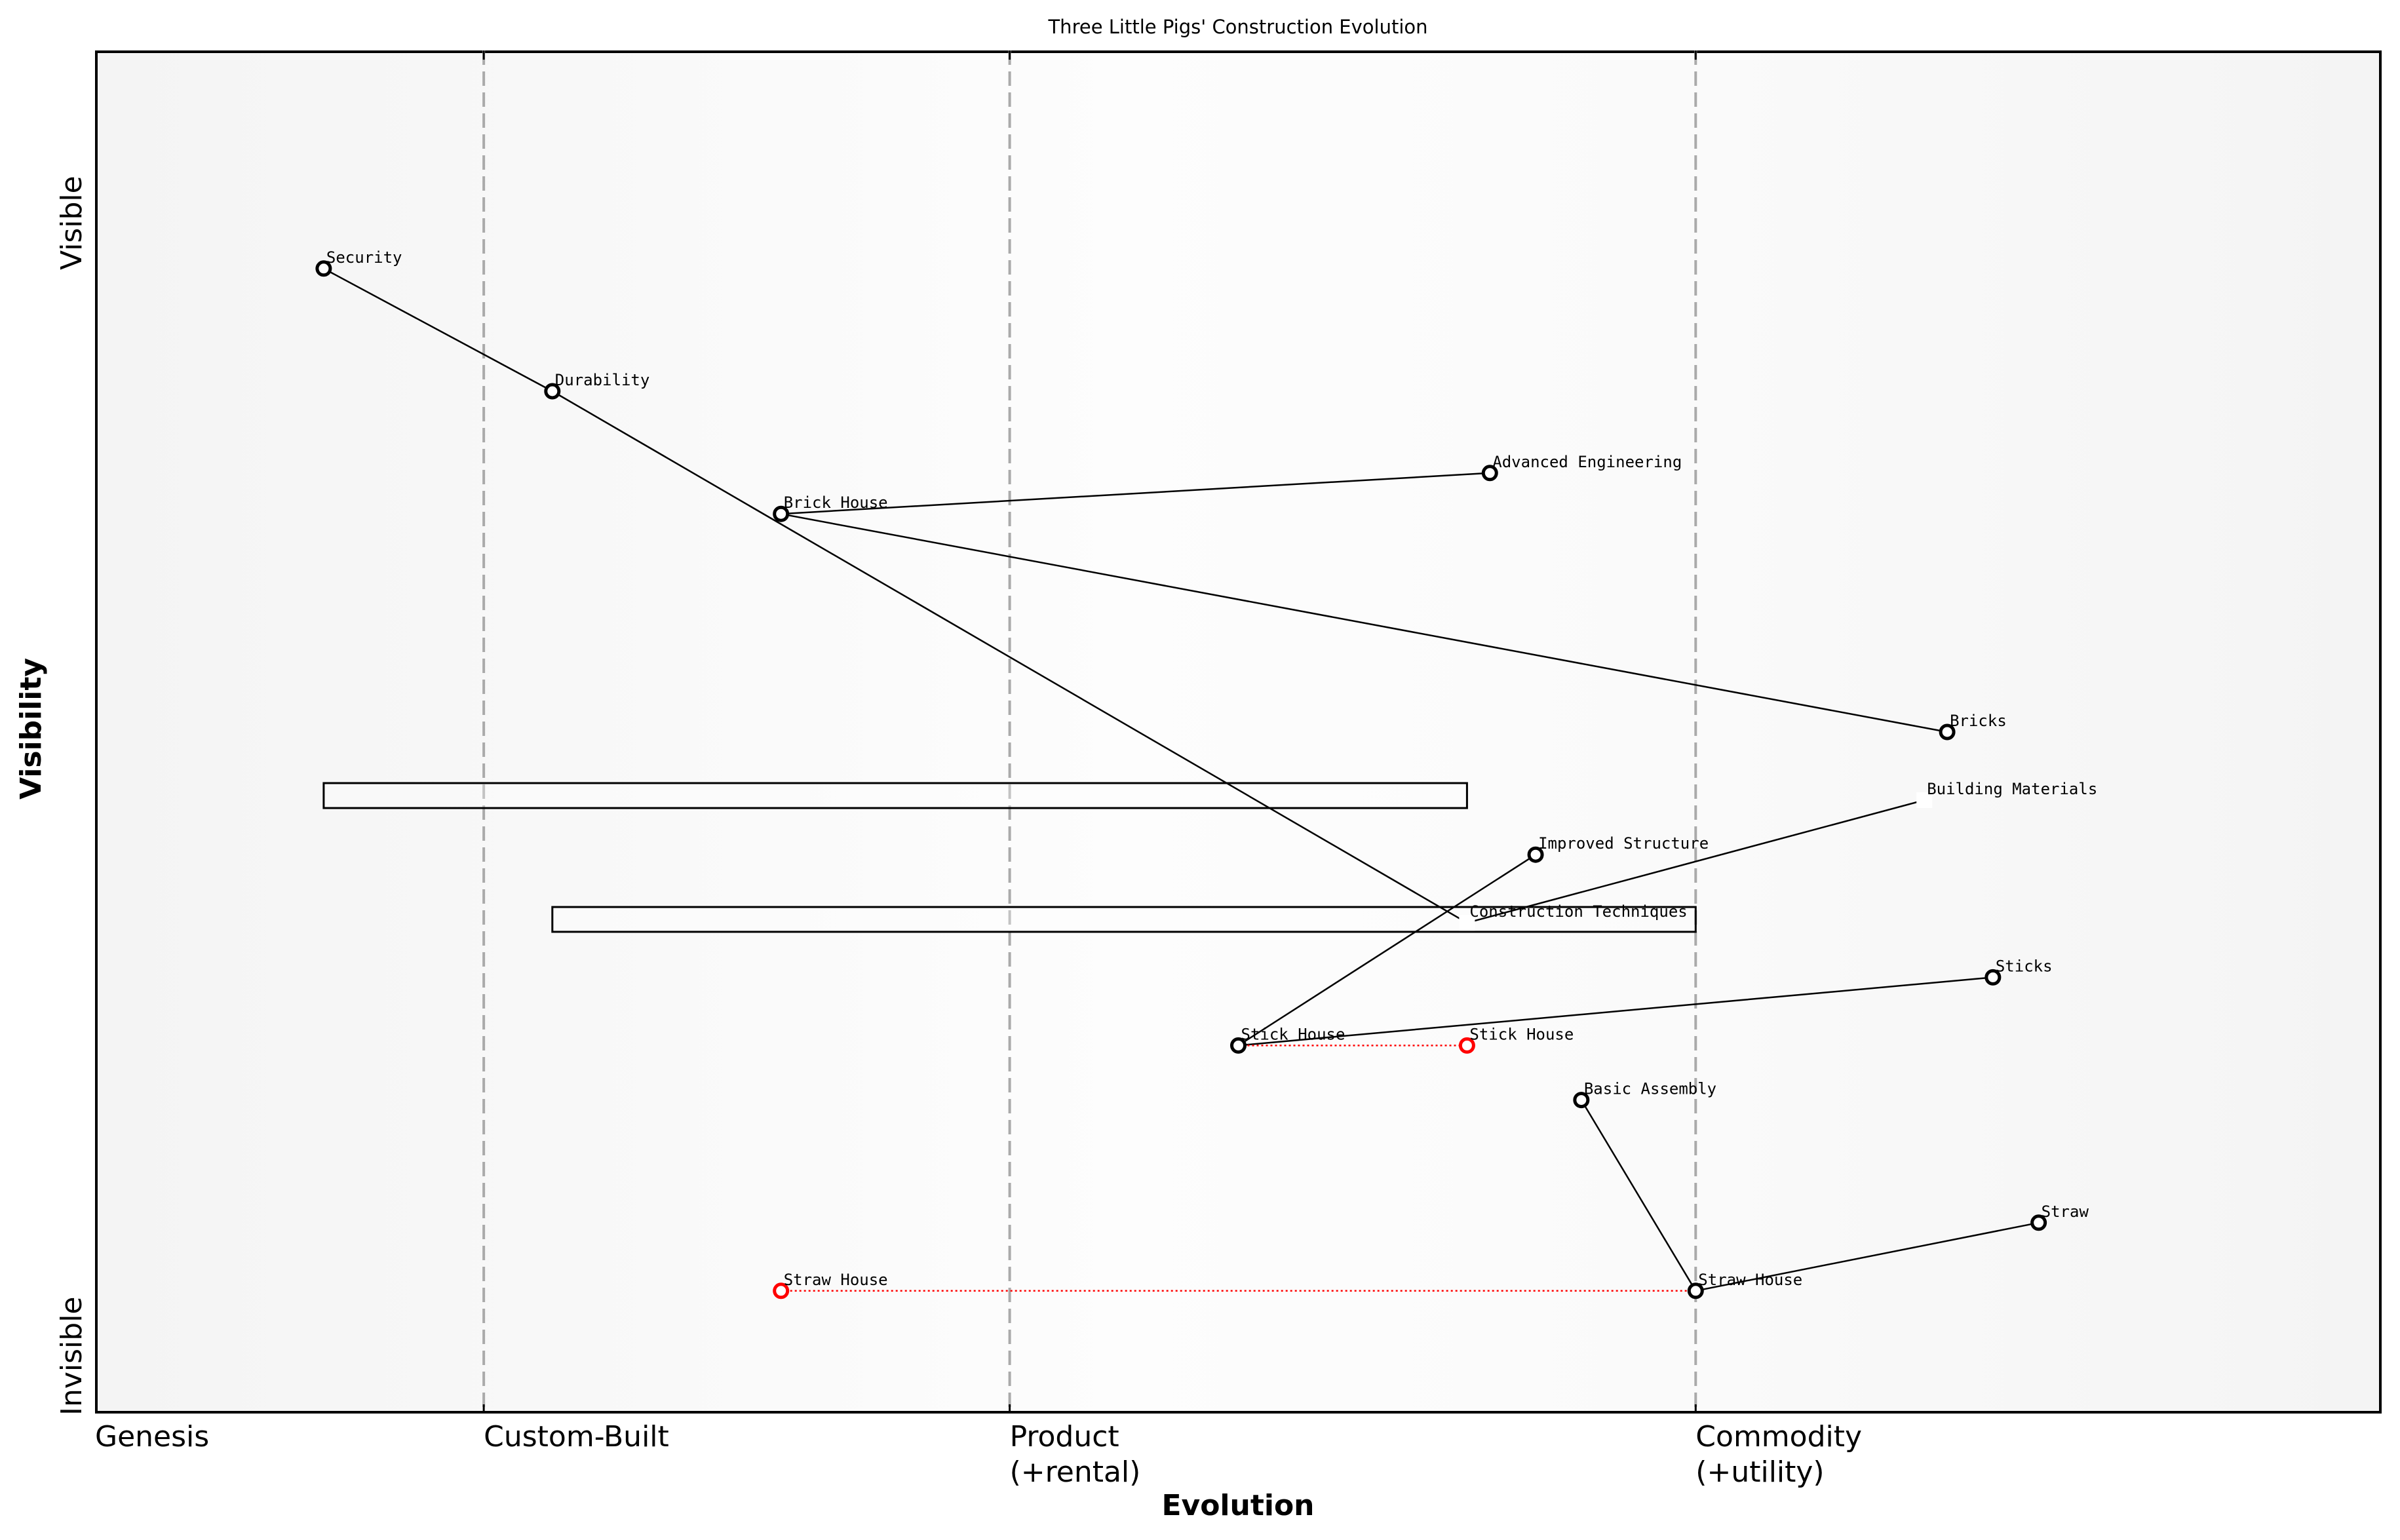 Image resolution: width=2400 pixels, height=1540 pixels. I want to click on component-building-materials: Building Materials, so click(2006, 794).